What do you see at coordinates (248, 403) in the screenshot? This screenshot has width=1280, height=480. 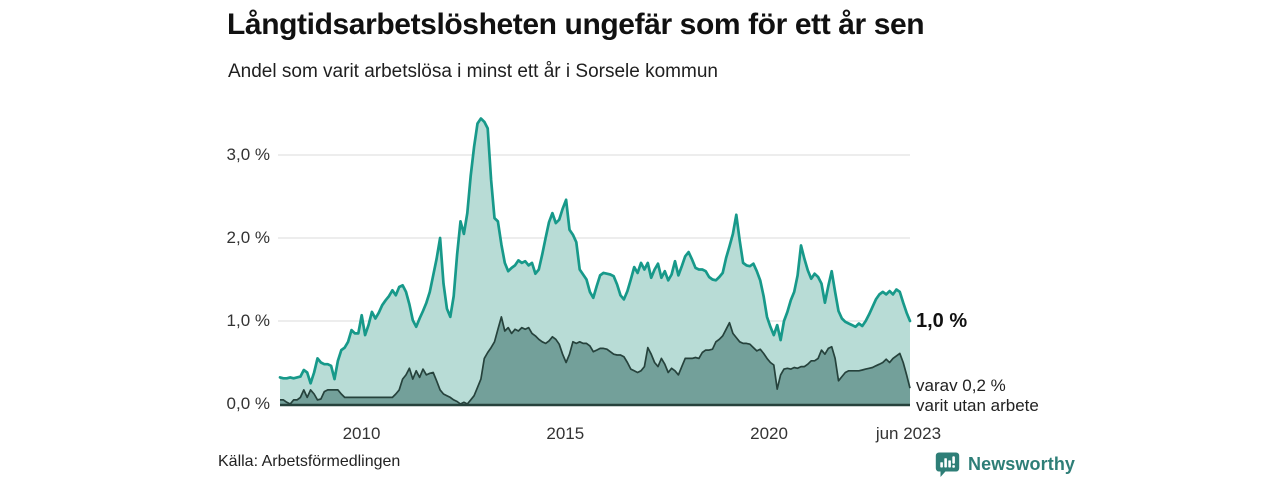 I see `y-axis-tick-label: 0,0 %` at bounding box center [248, 403].